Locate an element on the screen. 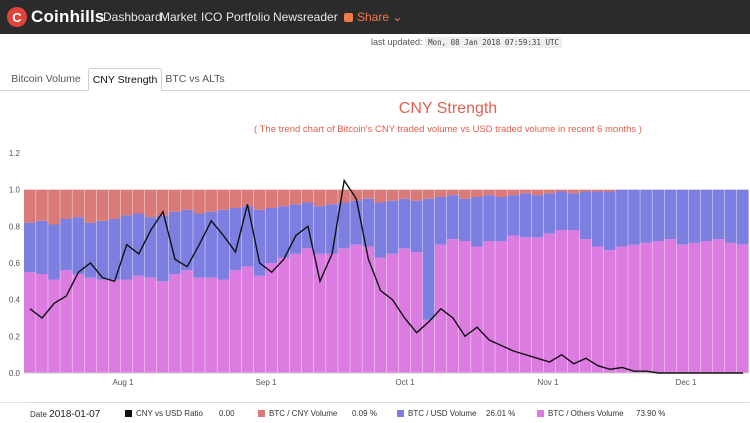  nav-portfolio: Portfolio is located at coordinates (248, 17).